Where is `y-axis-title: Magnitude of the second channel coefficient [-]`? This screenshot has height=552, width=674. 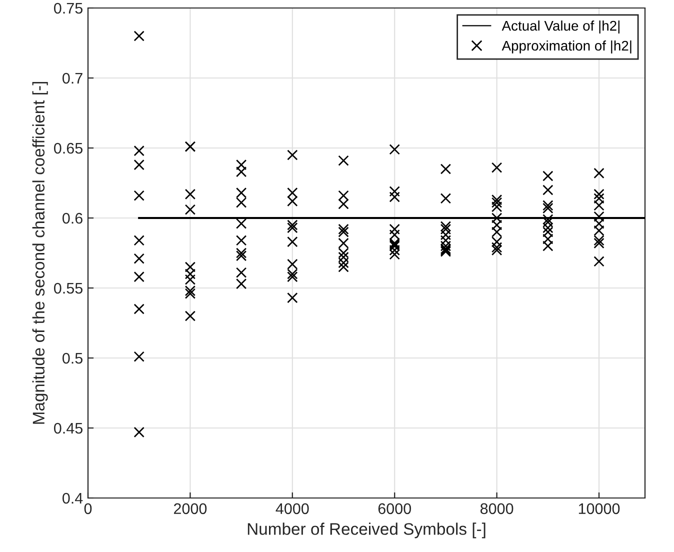 y-axis-title: Magnitude of the second channel coefficient [-] is located at coordinates (40, 253).